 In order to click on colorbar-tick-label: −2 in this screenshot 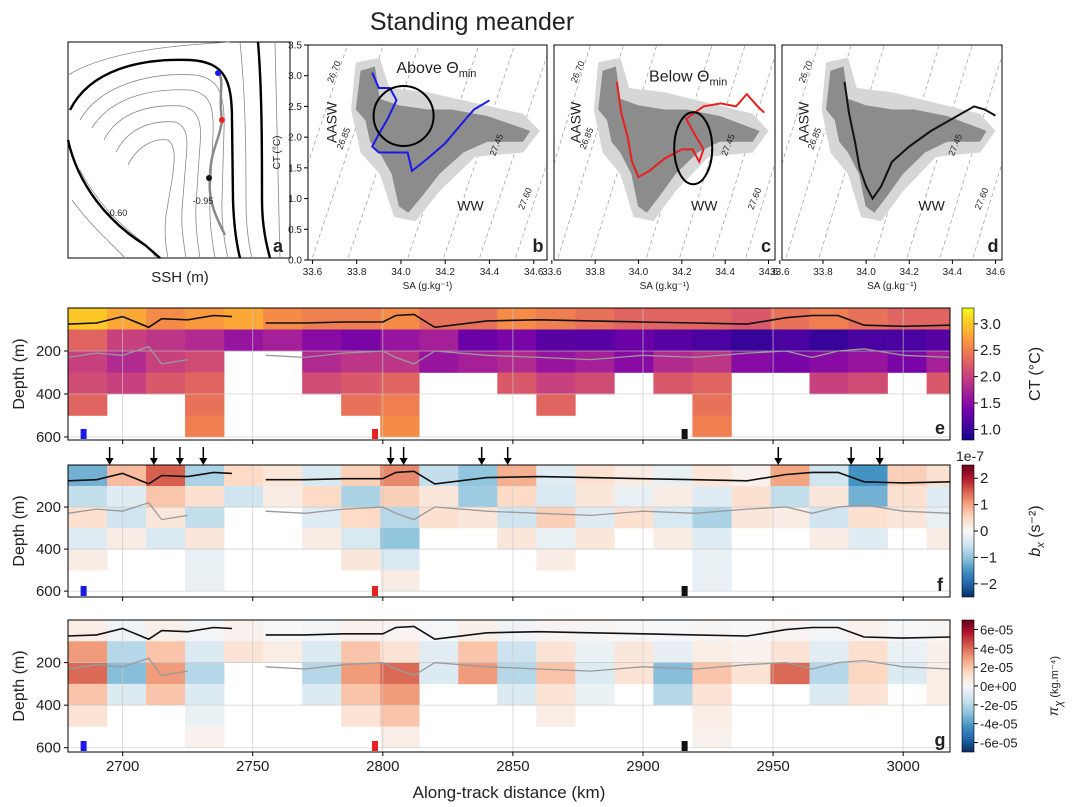, I will do `click(988, 584)`.